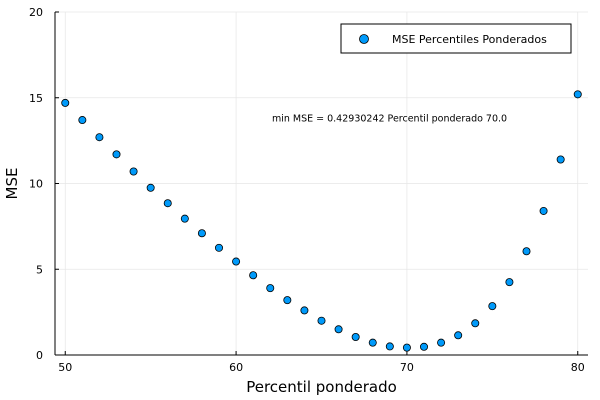 This screenshot has width=600, height=400. I want to click on x-tick-label: 60, so click(236, 367).